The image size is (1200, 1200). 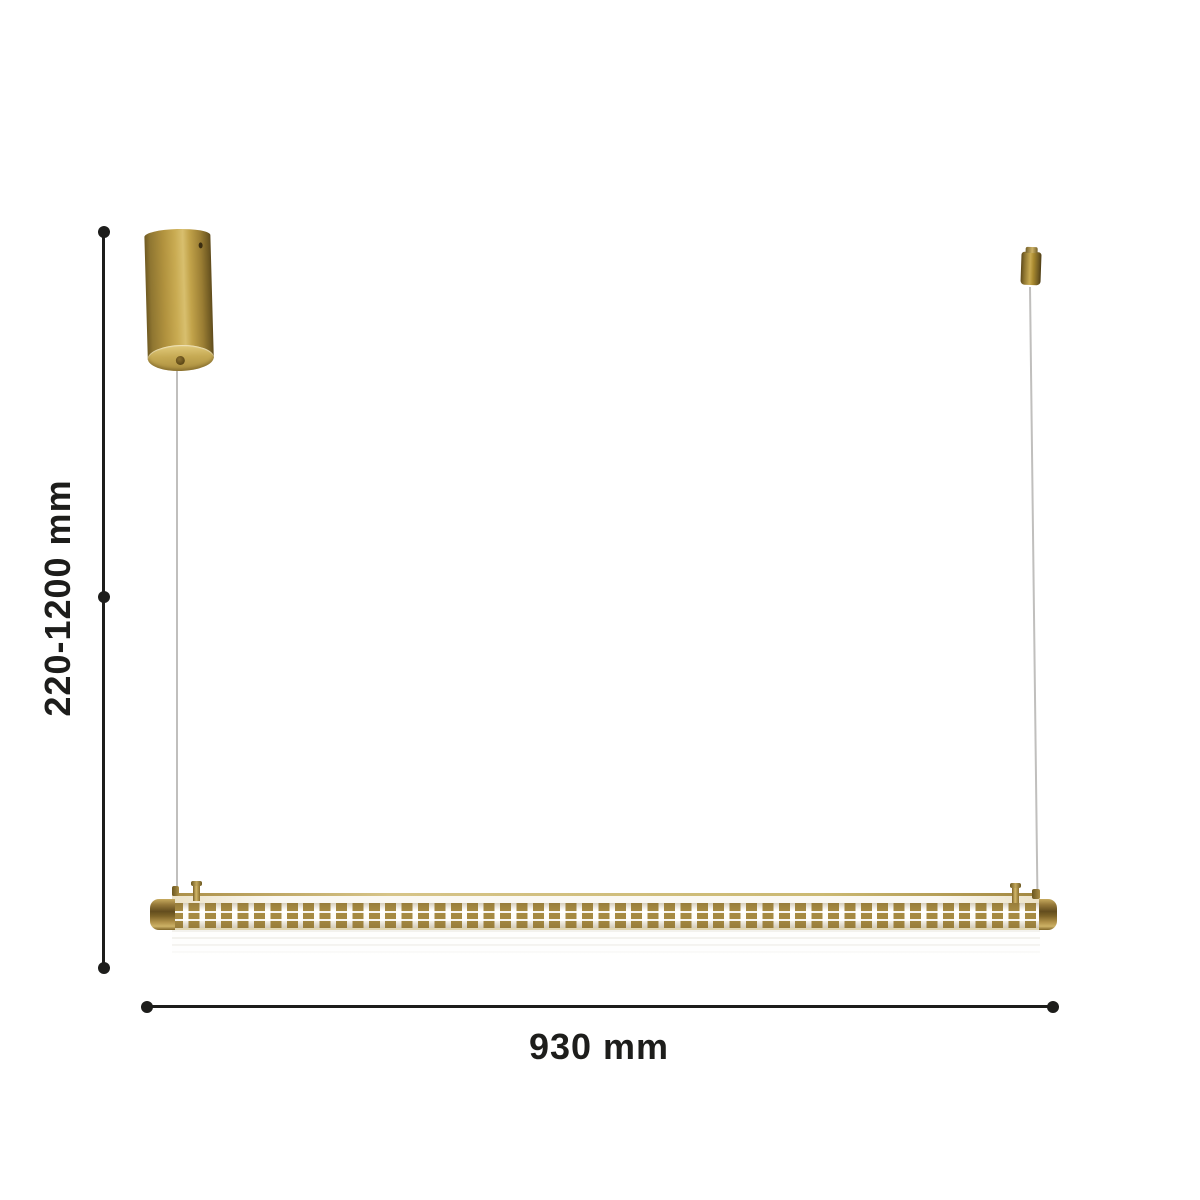 I want to click on dimension-midpoint-dot, so click(x=103, y=597).